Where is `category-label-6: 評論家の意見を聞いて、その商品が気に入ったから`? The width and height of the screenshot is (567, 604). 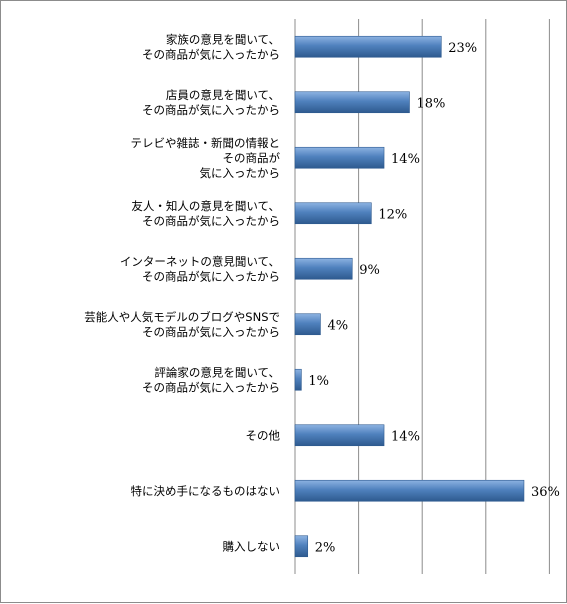 category-label-6: 評論家の意見を聞いて、その商品が気に入ったから is located at coordinates (211, 379).